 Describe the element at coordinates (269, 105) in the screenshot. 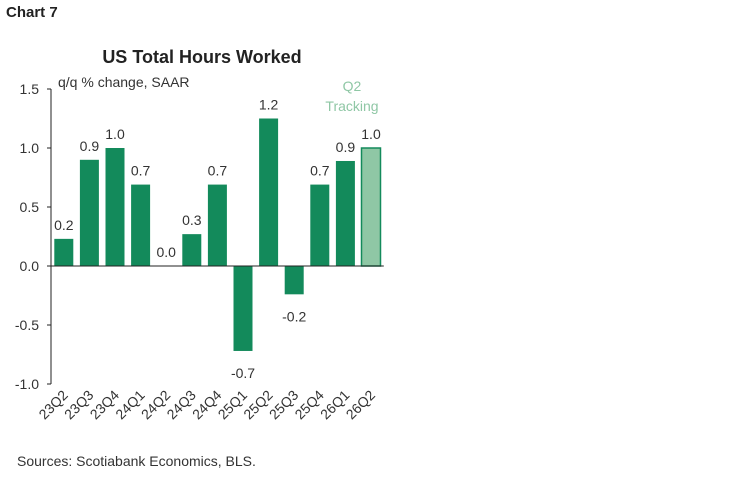

I see `data-label: 1.2` at that location.